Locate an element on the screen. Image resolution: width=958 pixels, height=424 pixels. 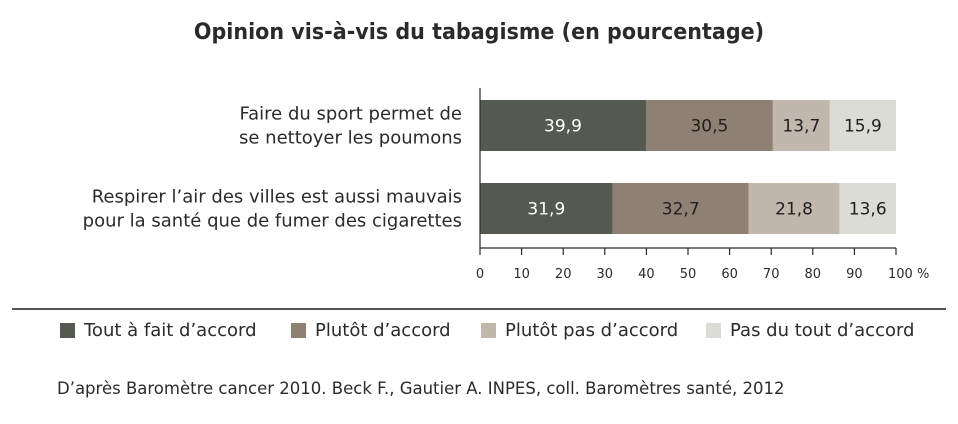
x-tick-label: 10 is located at coordinates (521, 274).